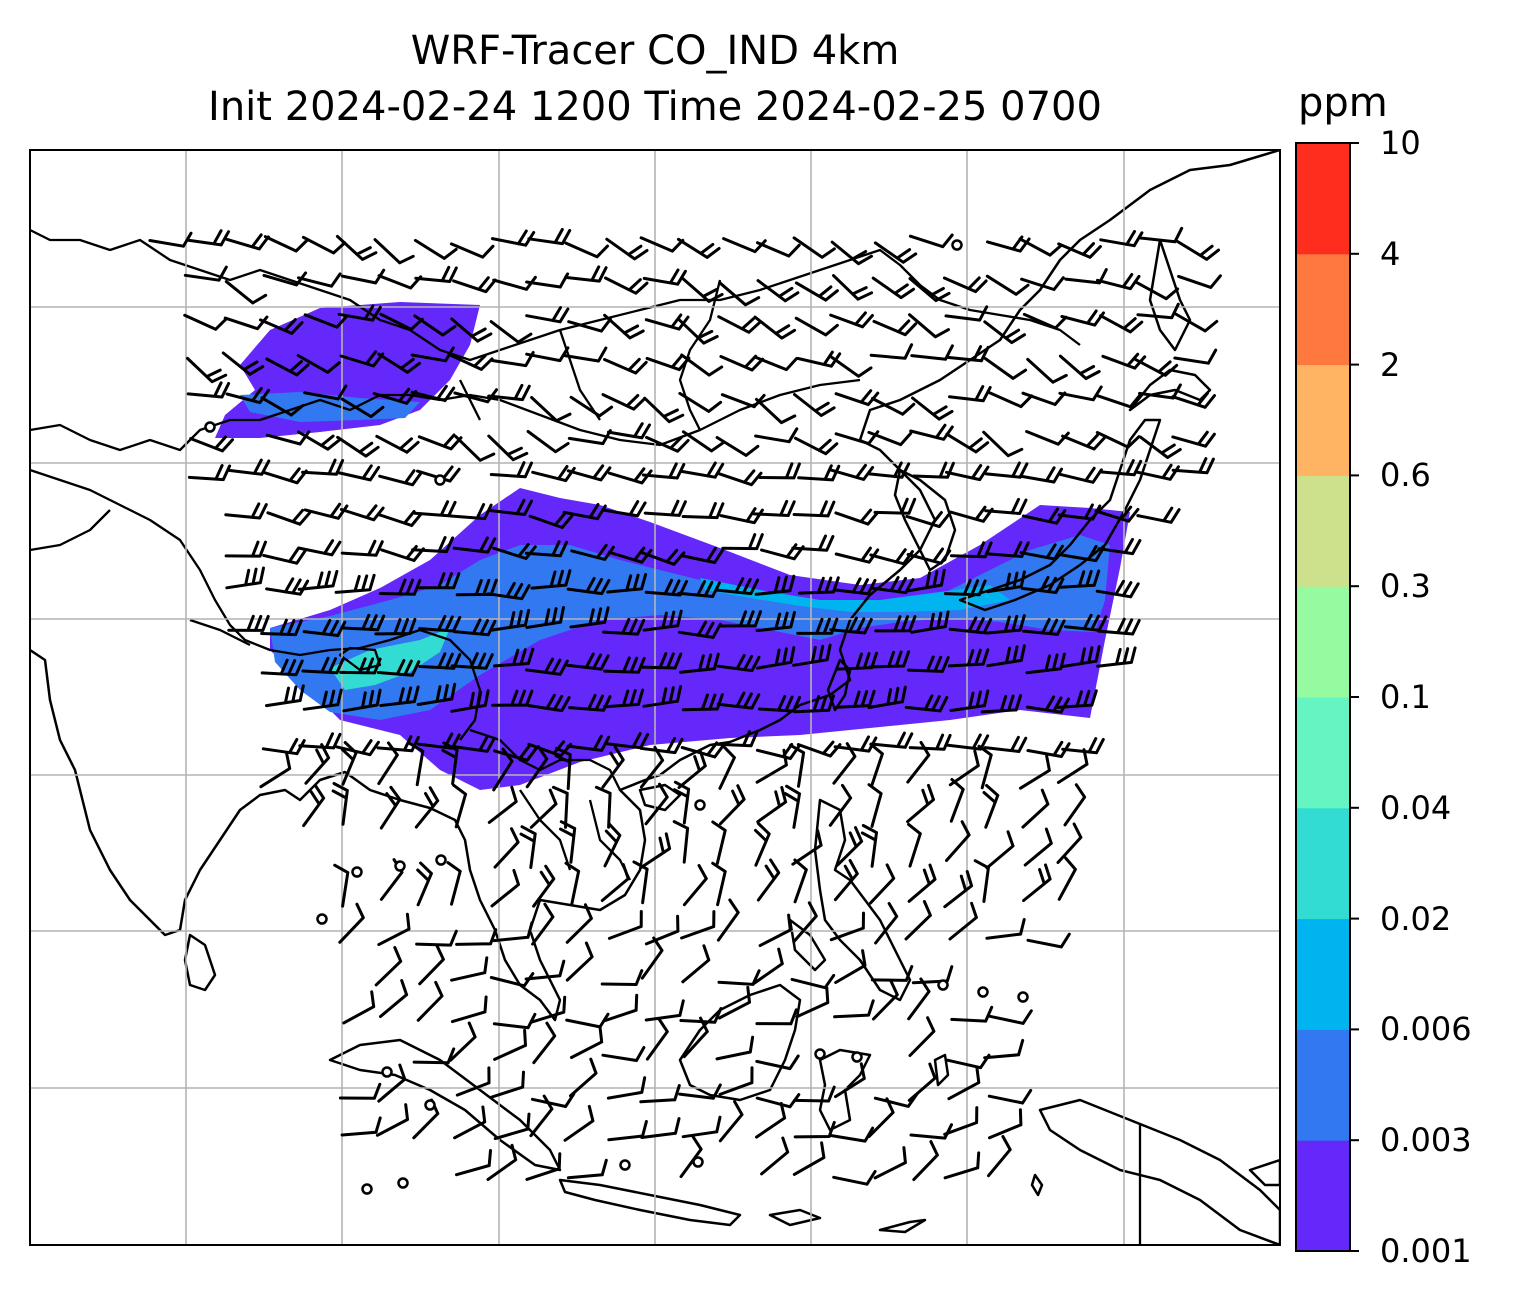  What do you see at coordinates (1416, 918) in the screenshot?
I see `colorbar-tick-label: 0.02` at bounding box center [1416, 918].